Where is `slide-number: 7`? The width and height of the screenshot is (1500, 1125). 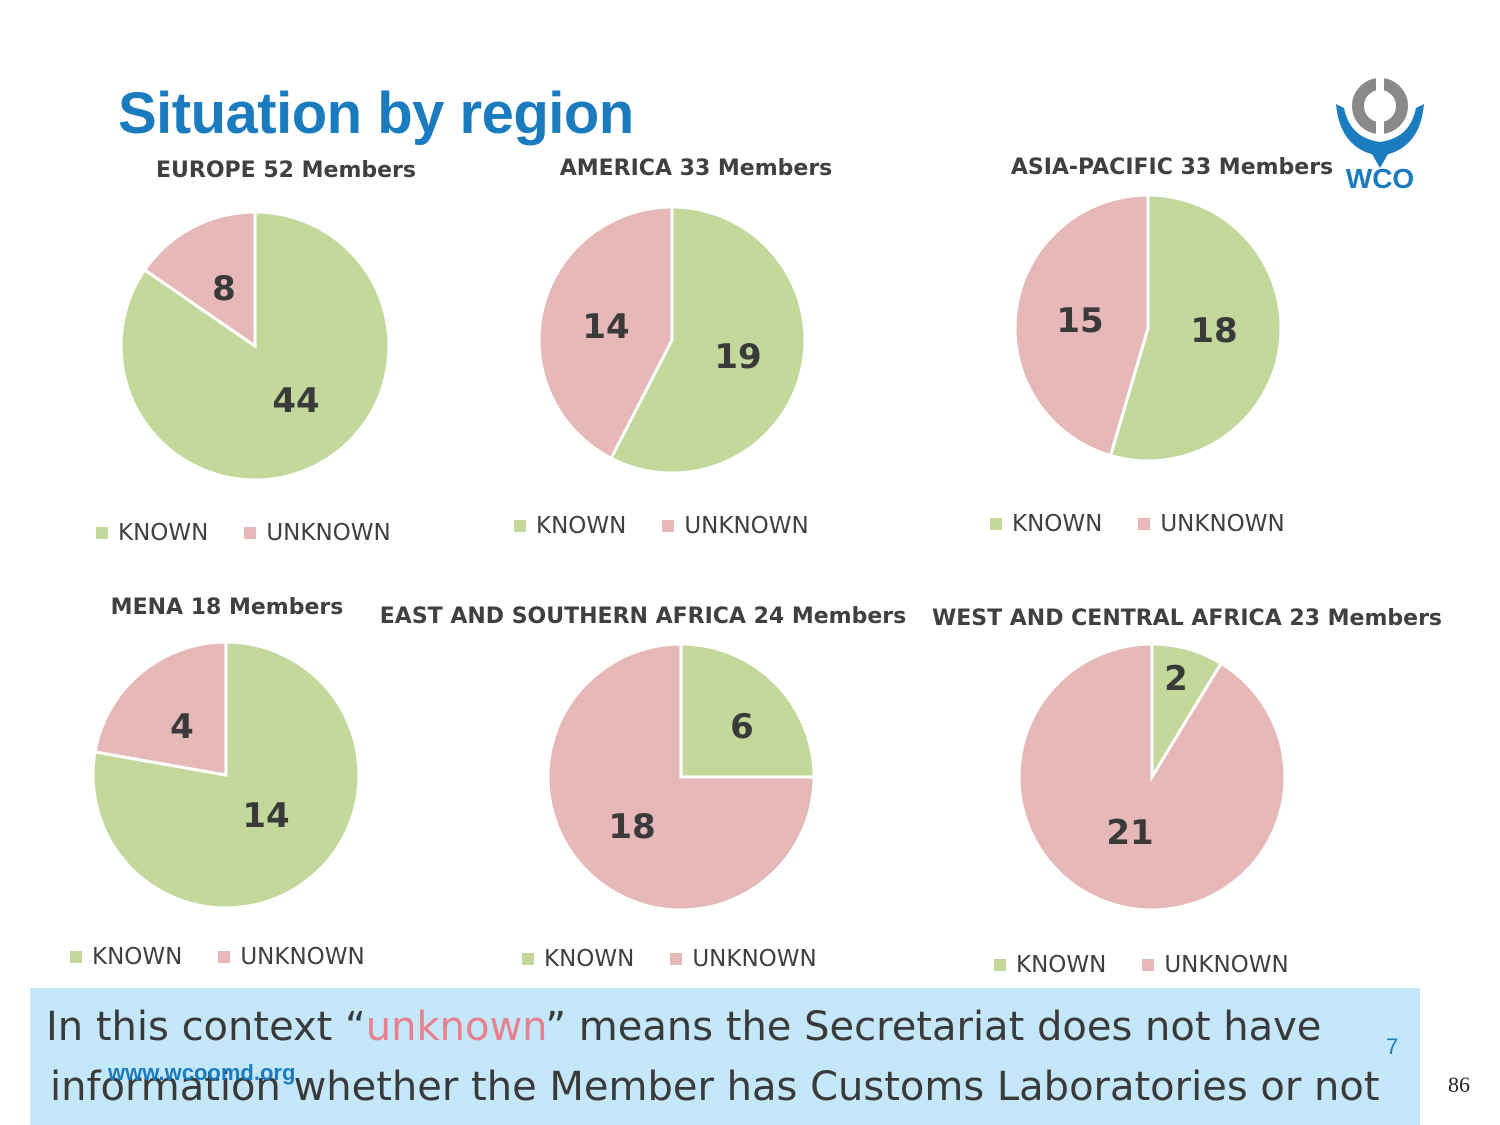
slide-number: 7 is located at coordinates (1392, 1046).